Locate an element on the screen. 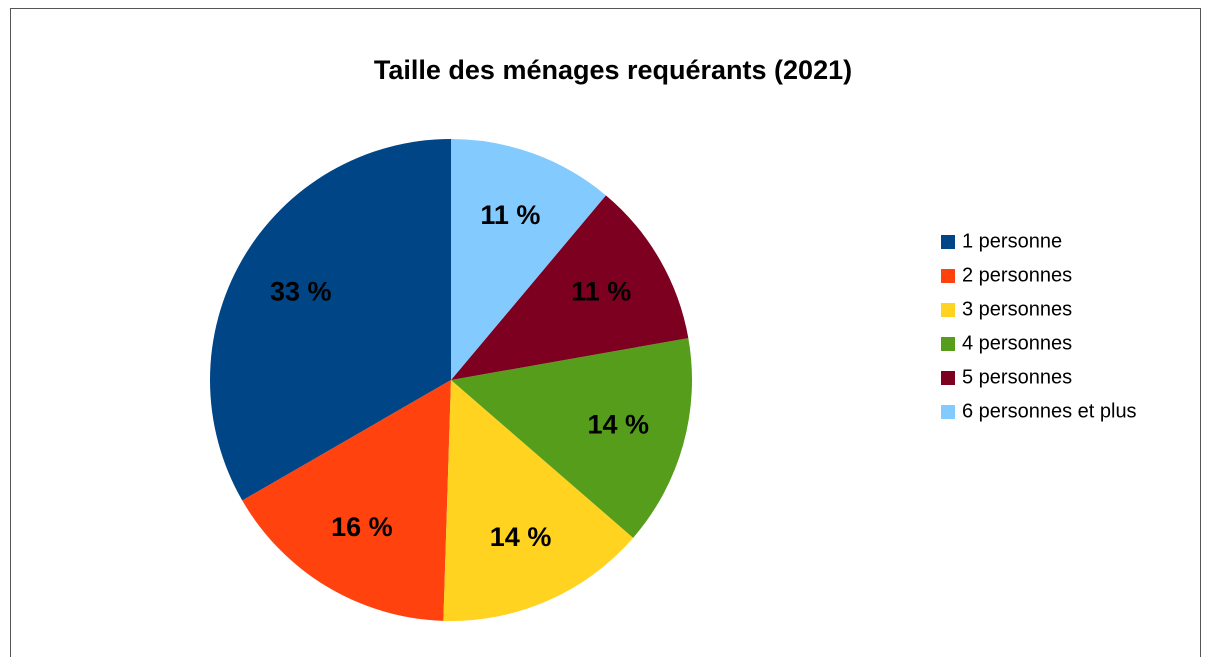 The height and width of the screenshot is (657, 1208). legend-label: 3 personnes is located at coordinates (1017, 309).